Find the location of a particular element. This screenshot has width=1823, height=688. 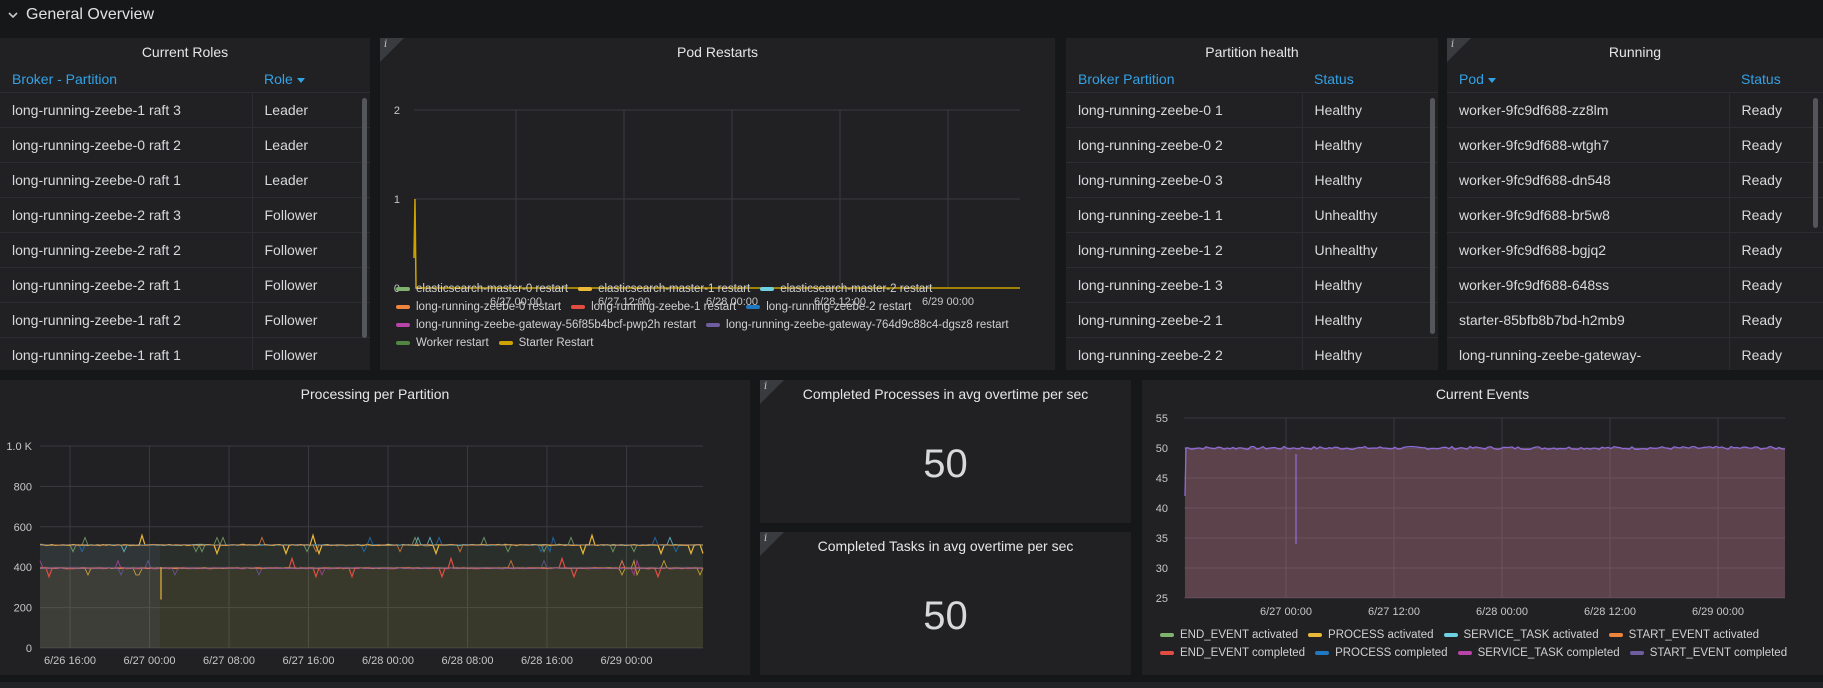

cell-name: long-running-zeebe-2 raft 1 is located at coordinates (126, 285).